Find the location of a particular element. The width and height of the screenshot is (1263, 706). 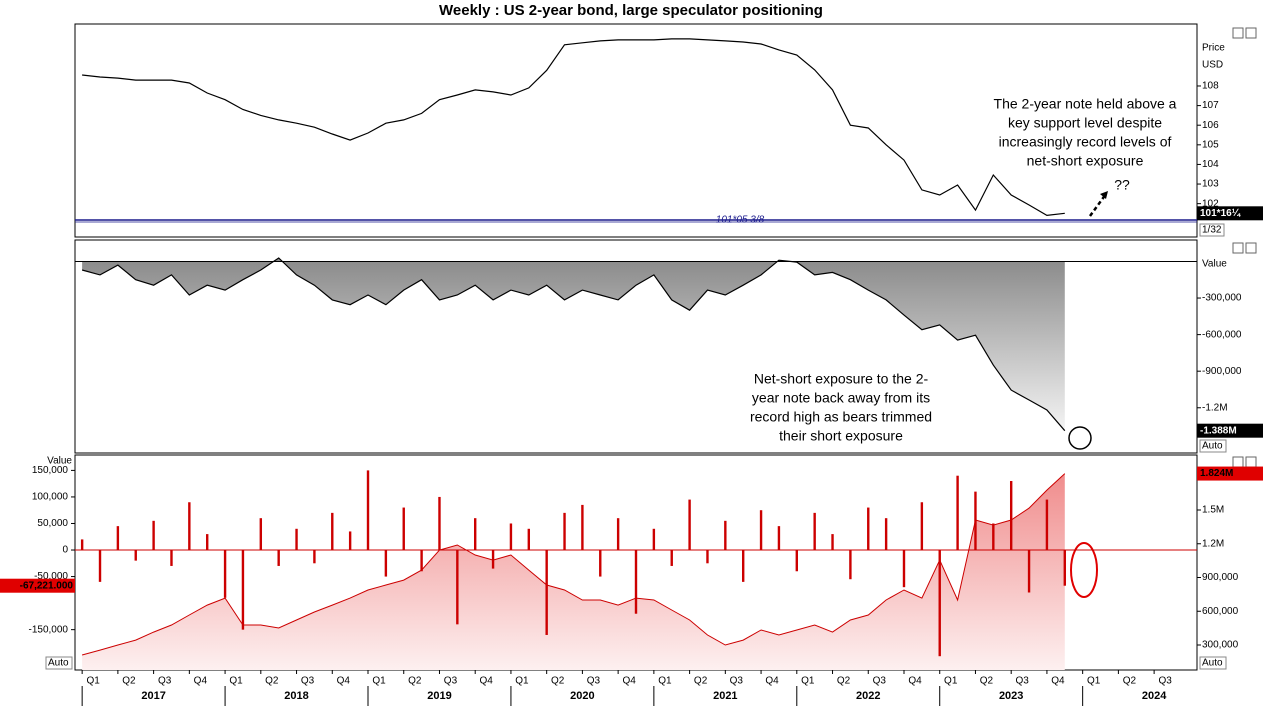

annotation: their short exposure is located at coordinates (841, 436).